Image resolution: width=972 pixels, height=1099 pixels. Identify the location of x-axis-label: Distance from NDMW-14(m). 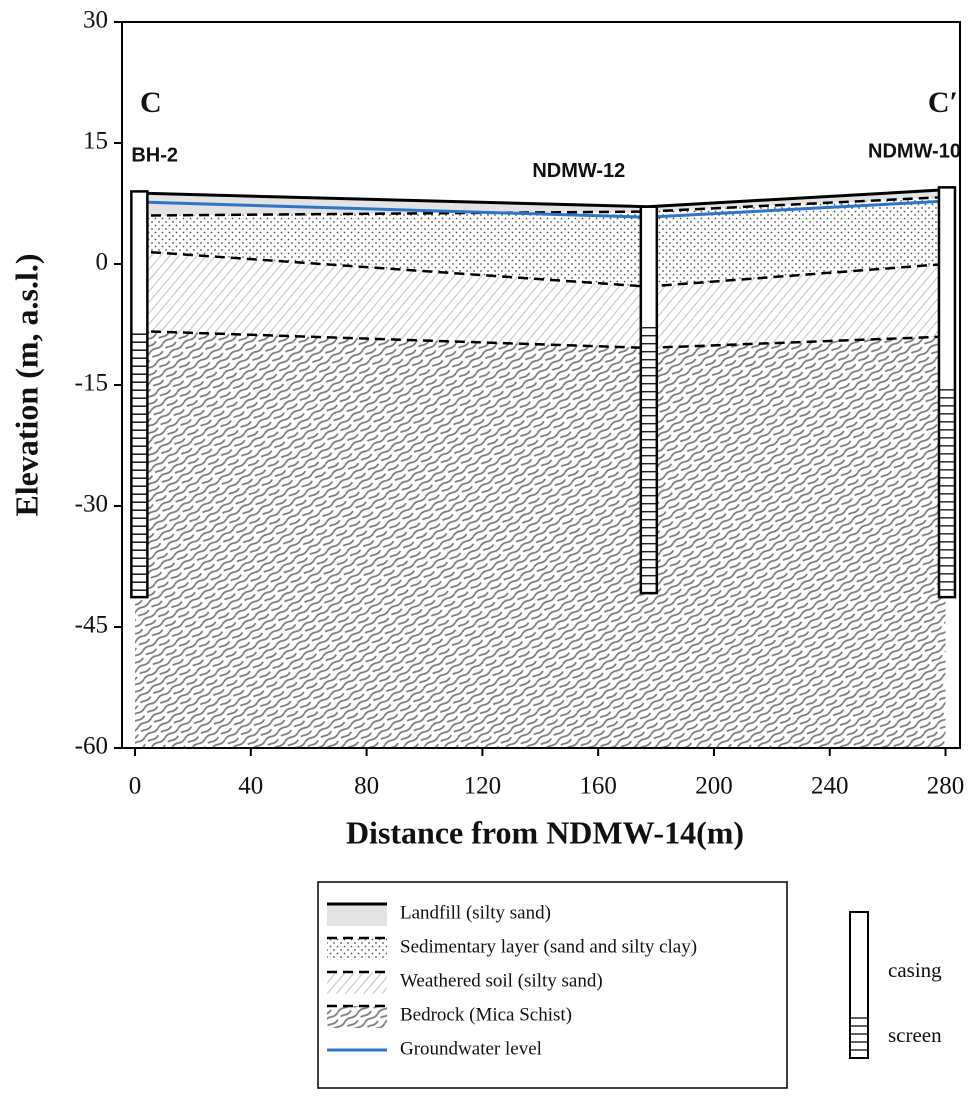
(545, 832).